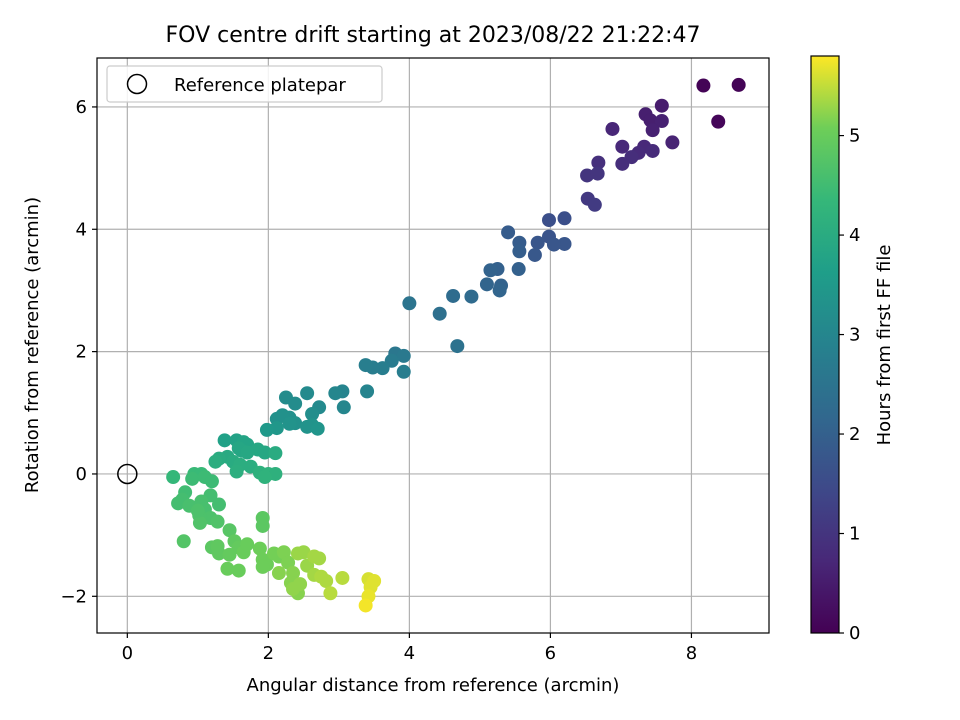 This screenshot has width=960, height=720. What do you see at coordinates (81, 107) in the screenshot?
I see `y-tick-label: 6` at bounding box center [81, 107].